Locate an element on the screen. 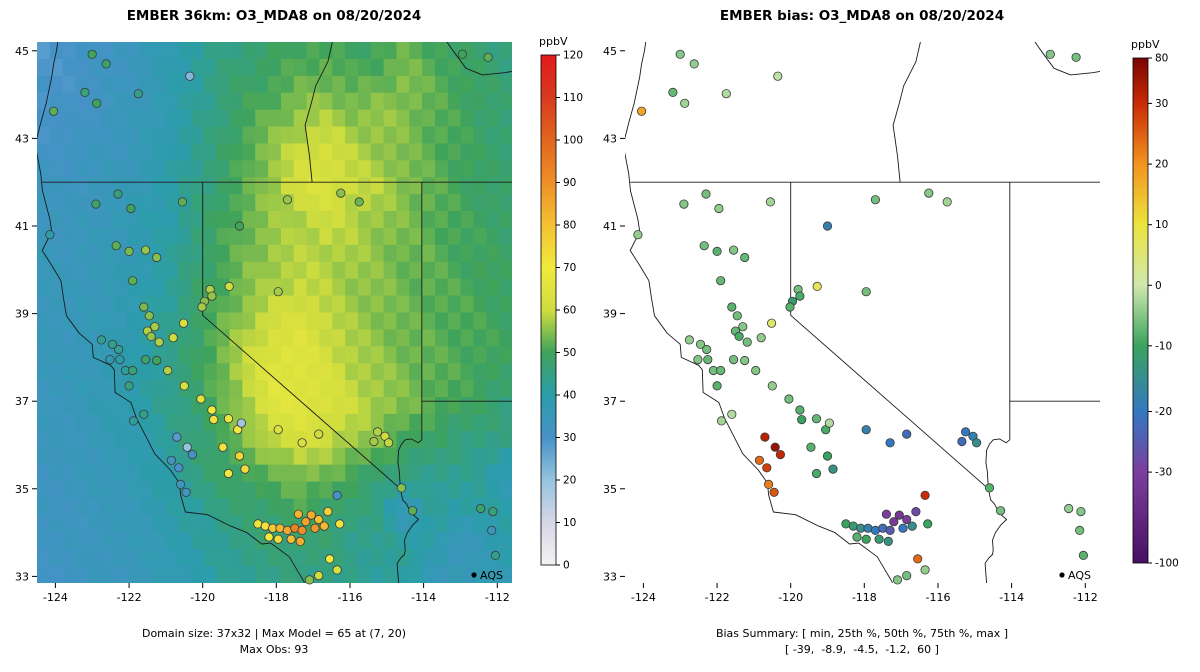 This screenshot has height=672, width=1200. svg-text: 50 is located at coordinates (569, 353).